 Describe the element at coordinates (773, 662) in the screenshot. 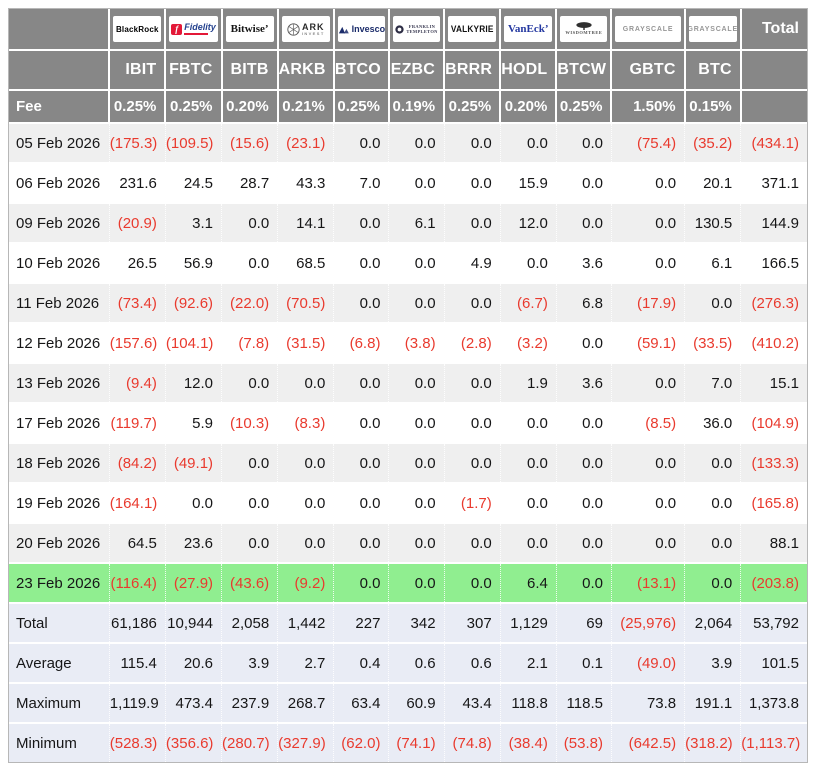

I see `summary-total-cell: 101.5` at that location.